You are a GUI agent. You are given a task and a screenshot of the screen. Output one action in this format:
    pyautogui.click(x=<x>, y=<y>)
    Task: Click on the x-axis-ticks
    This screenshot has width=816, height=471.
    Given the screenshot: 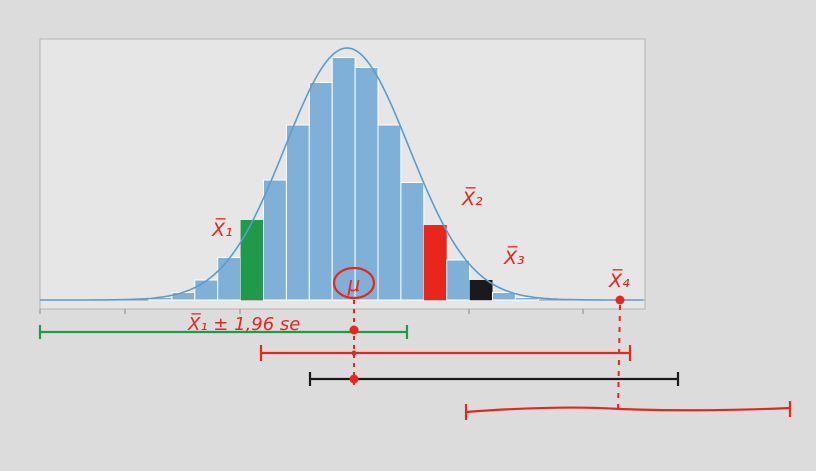 What is the action you would take?
    pyautogui.click(x=311, y=311)
    